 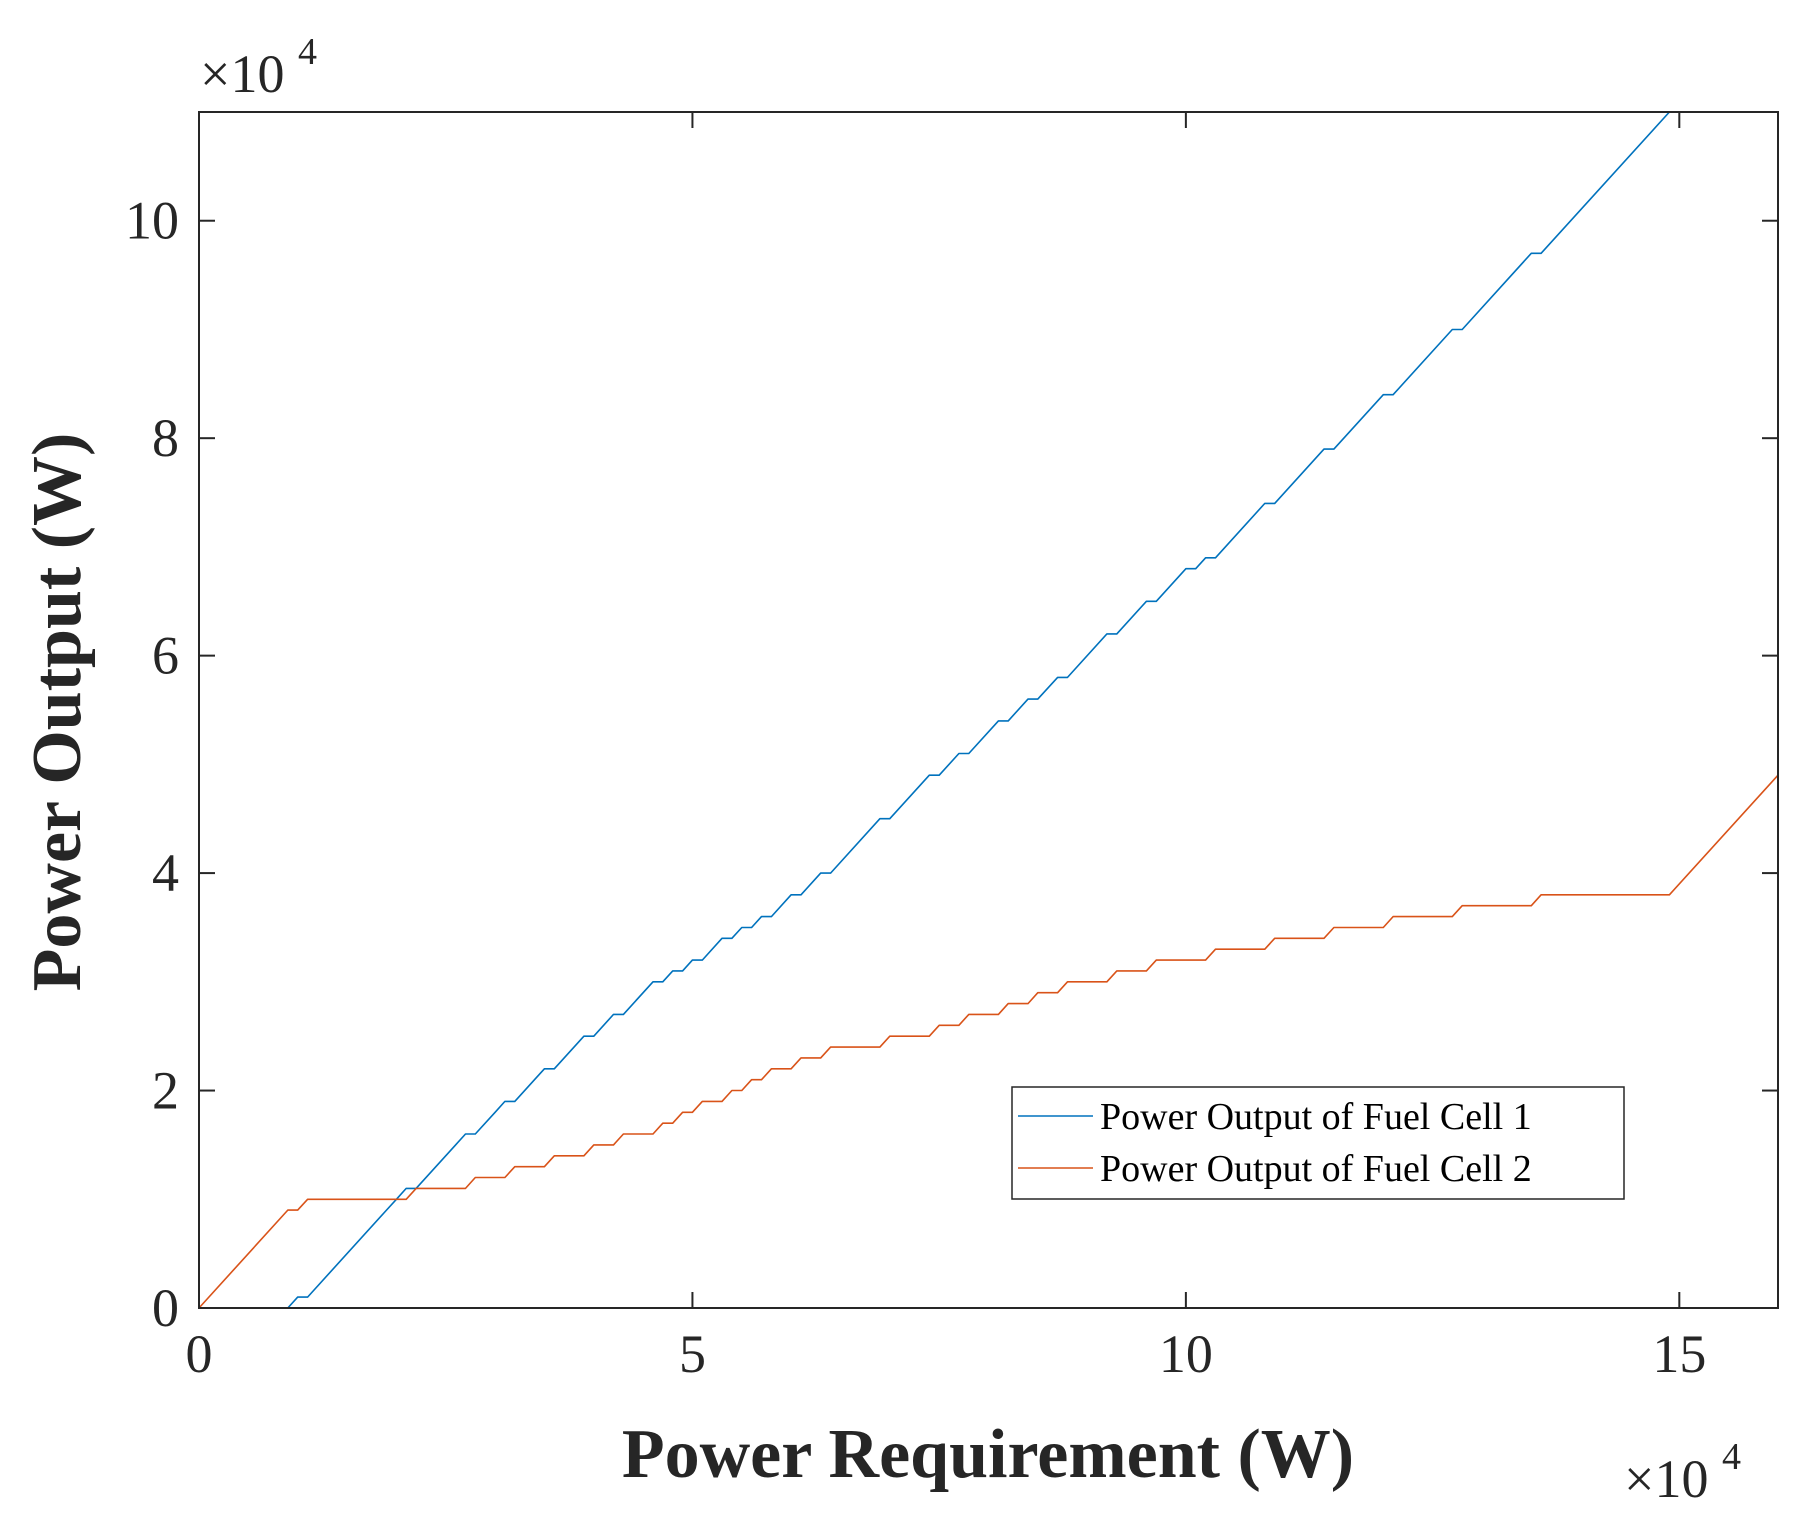 I want to click on y-tick-label: 8, so click(x=165, y=438).